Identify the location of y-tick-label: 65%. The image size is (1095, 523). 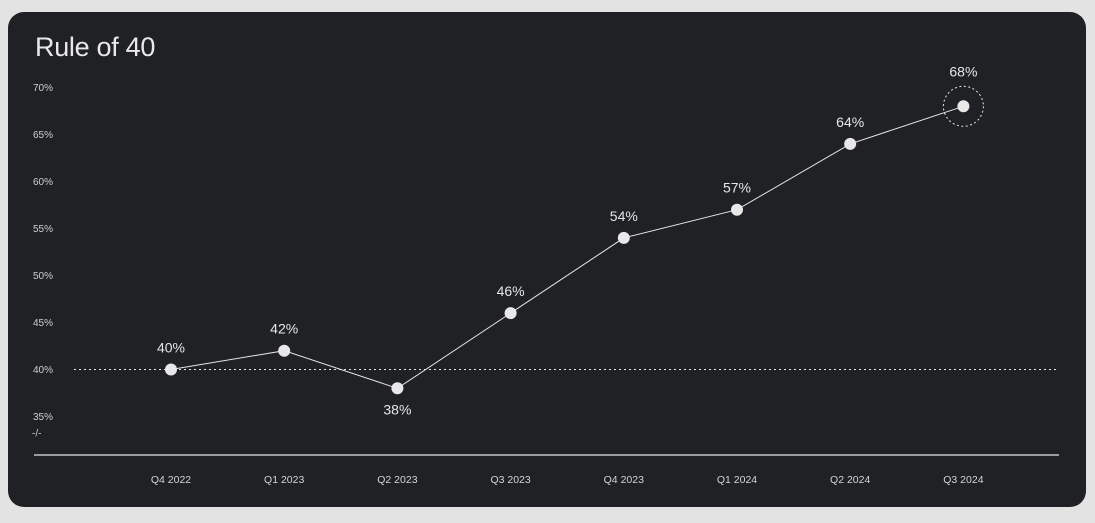
(43, 135).